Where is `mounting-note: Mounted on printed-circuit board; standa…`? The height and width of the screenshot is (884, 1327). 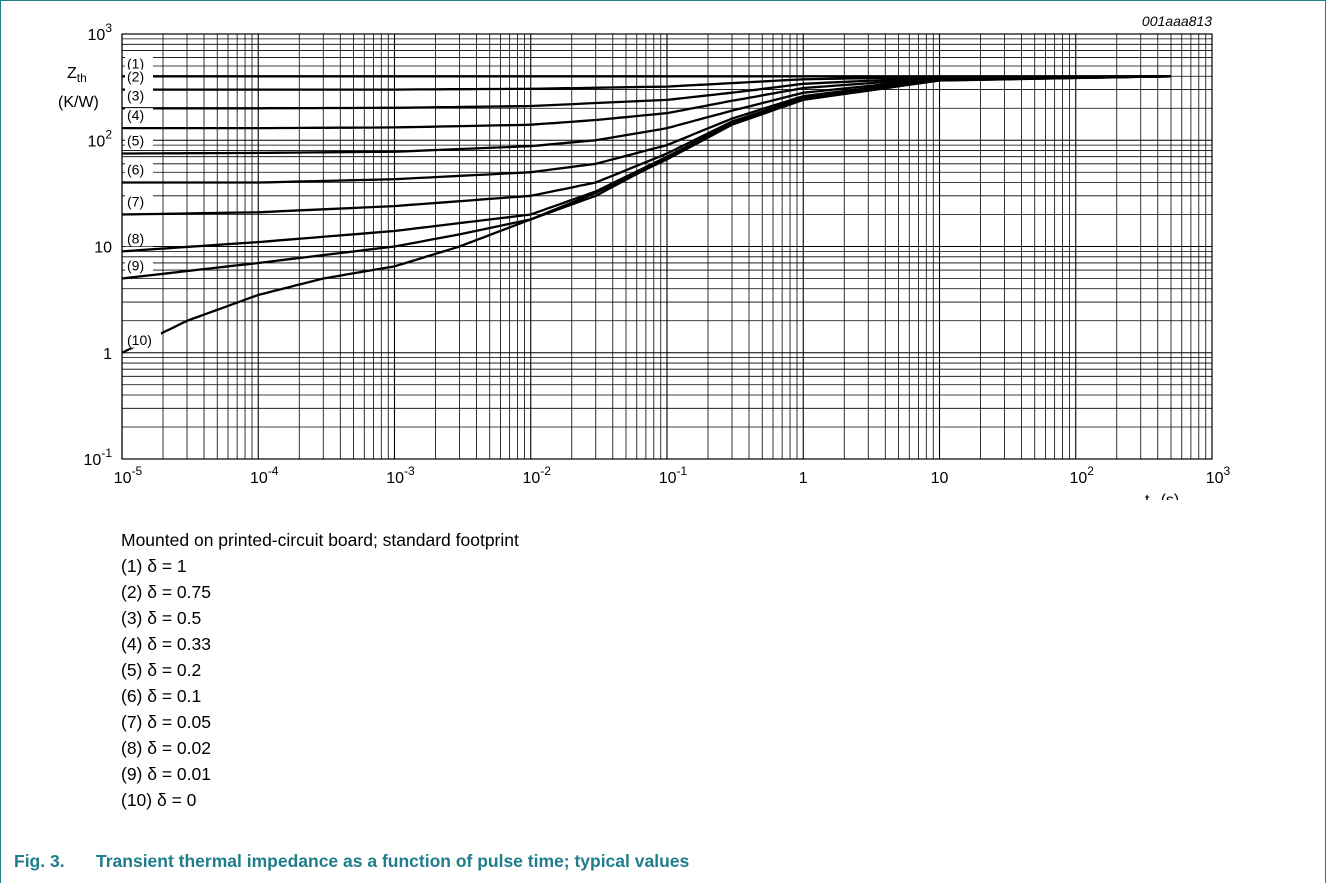
mounting-note: Mounted on printed-circuit board; standa… is located at coordinates (320, 540).